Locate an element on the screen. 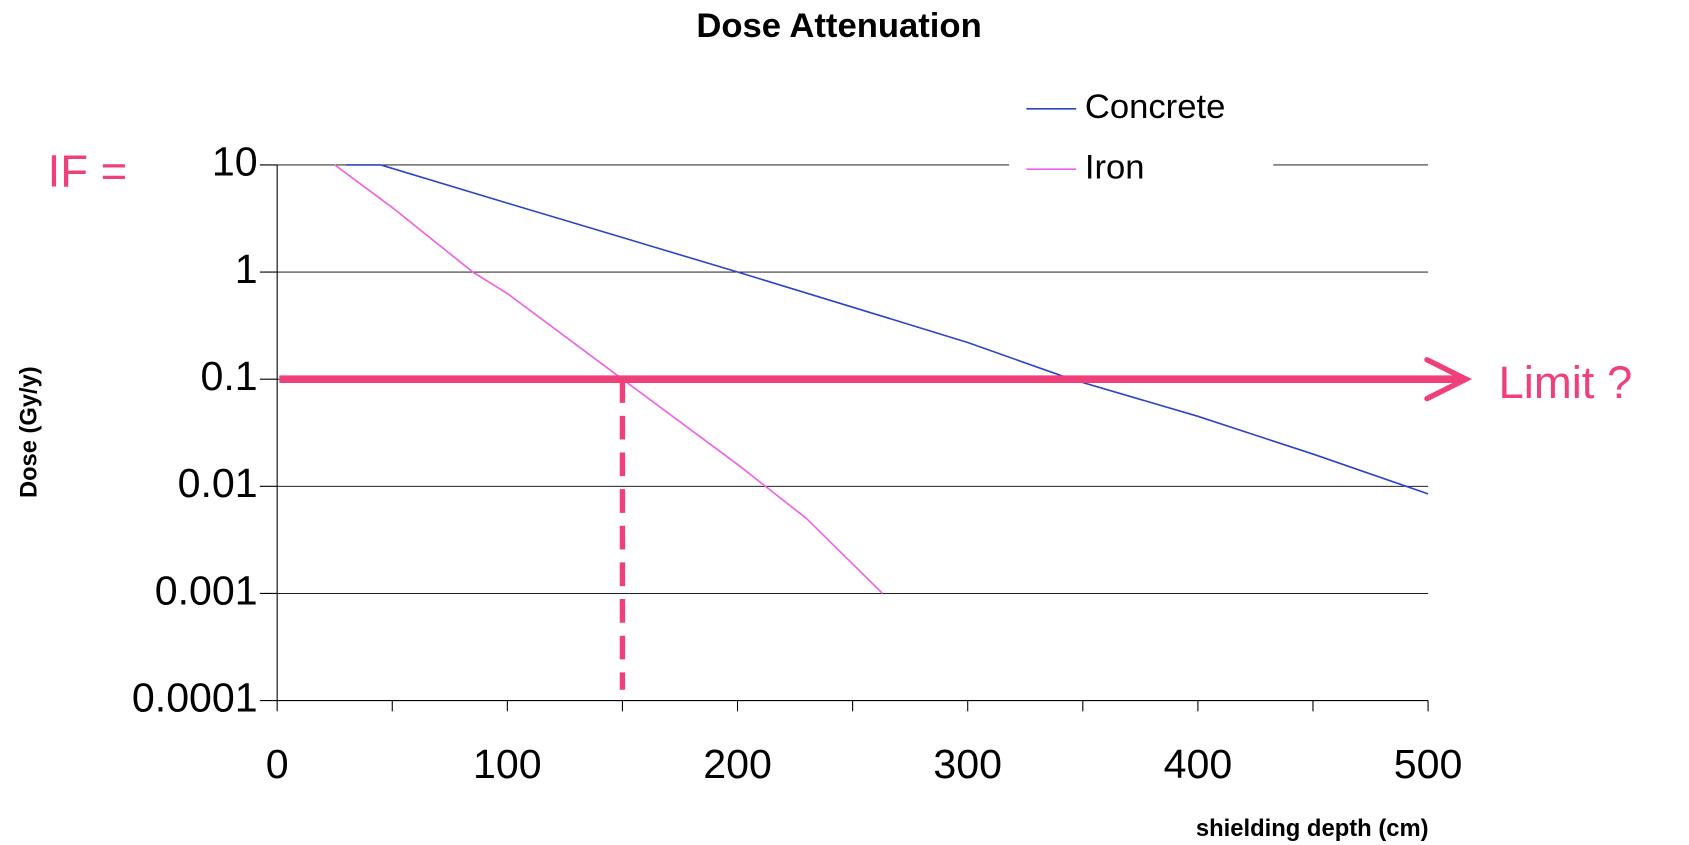 Image resolution: width=1689 pixels, height=845 pixels. limit-label: Limit ? is located at coordinates (1565, 382).